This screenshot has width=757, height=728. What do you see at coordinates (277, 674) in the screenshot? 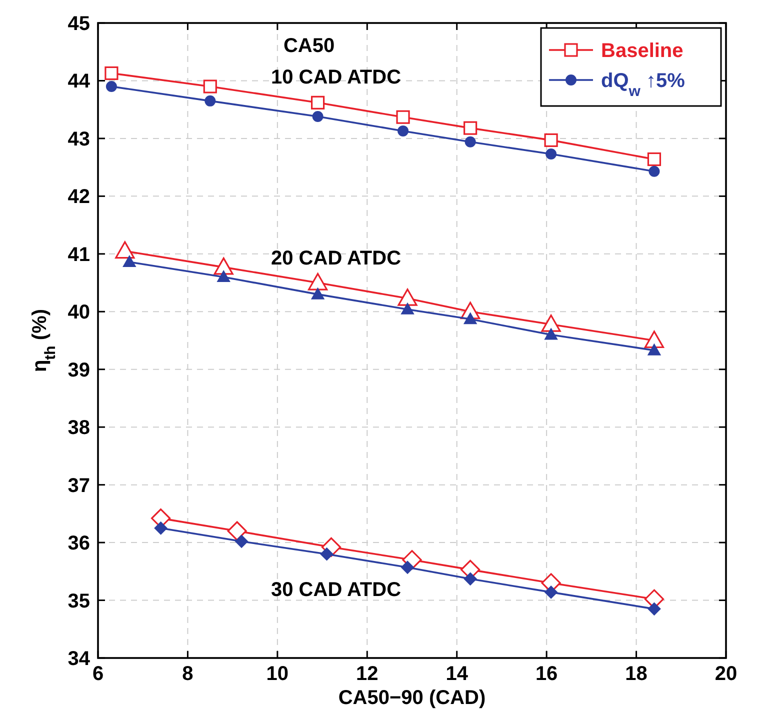
I see `x-tick-label: 10` at bounding box center [277, 674].